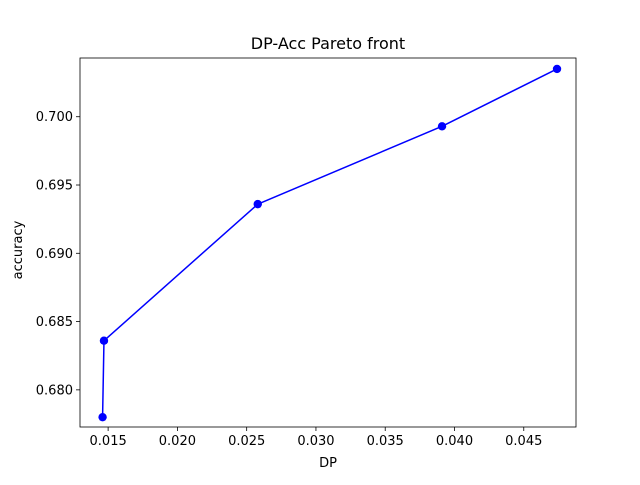 The width and height of the screenshot is (640, 485). What do you see at coordinates (18, 249) in the screenshot?
I see `y-axis-label: accuracy` at bounding box center [18, 249].